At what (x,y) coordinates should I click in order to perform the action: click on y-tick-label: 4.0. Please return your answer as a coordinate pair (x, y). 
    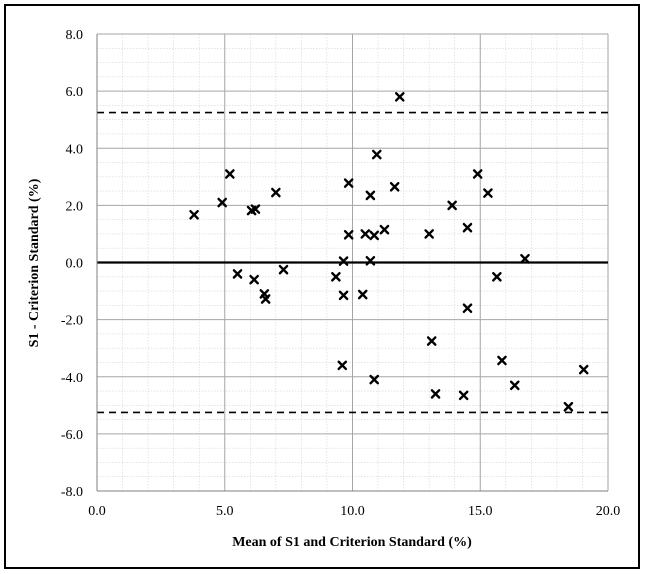
    Looking at the image, I should click on (75, 149).